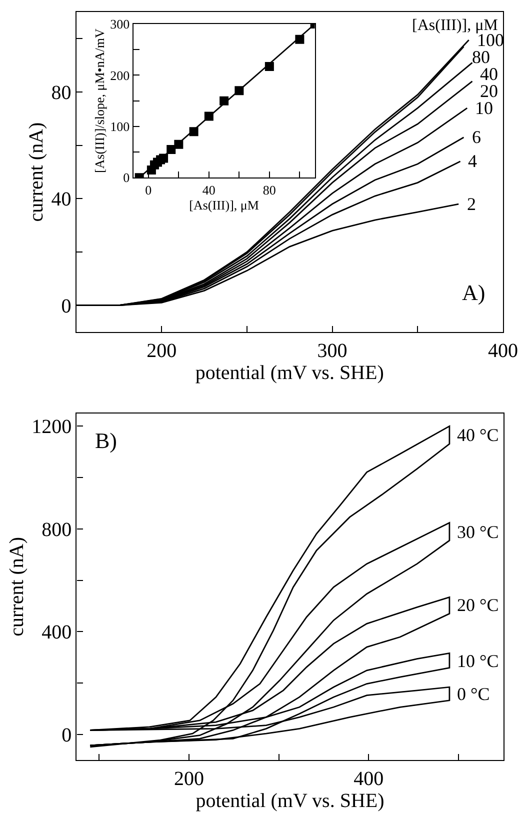 Image resolution: width=530 pixels, height=829 pixels. I want to click on series-label: 80, so click(481, 57).